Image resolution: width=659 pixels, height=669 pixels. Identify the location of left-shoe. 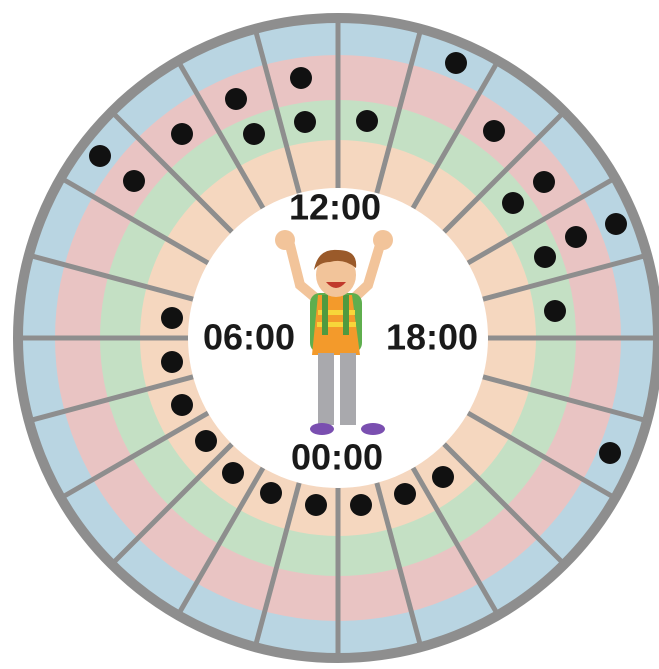
(322, 429).